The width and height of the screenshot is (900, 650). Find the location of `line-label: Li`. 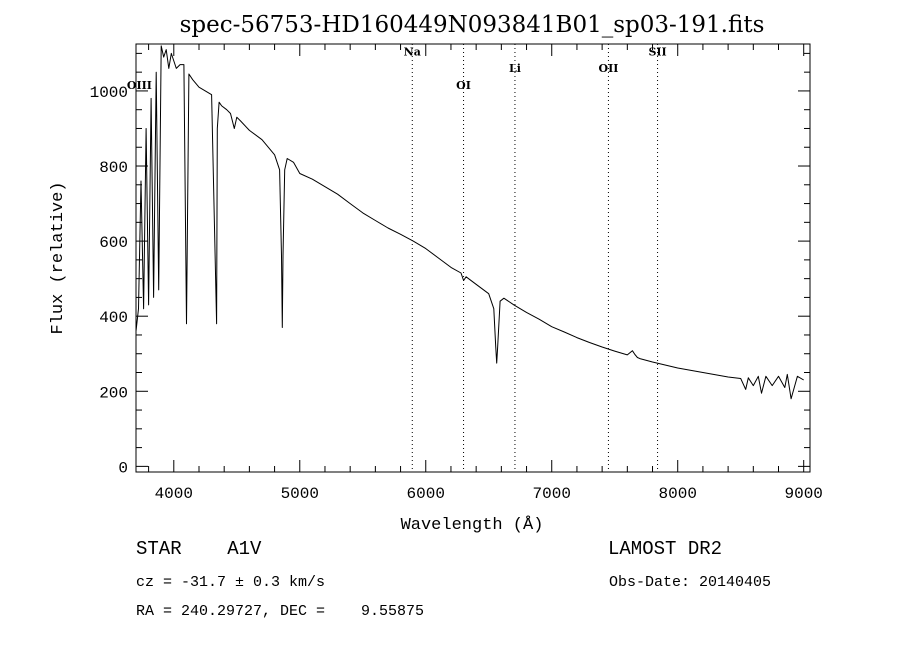

line-label: Li is located at coordinates (515, 68).